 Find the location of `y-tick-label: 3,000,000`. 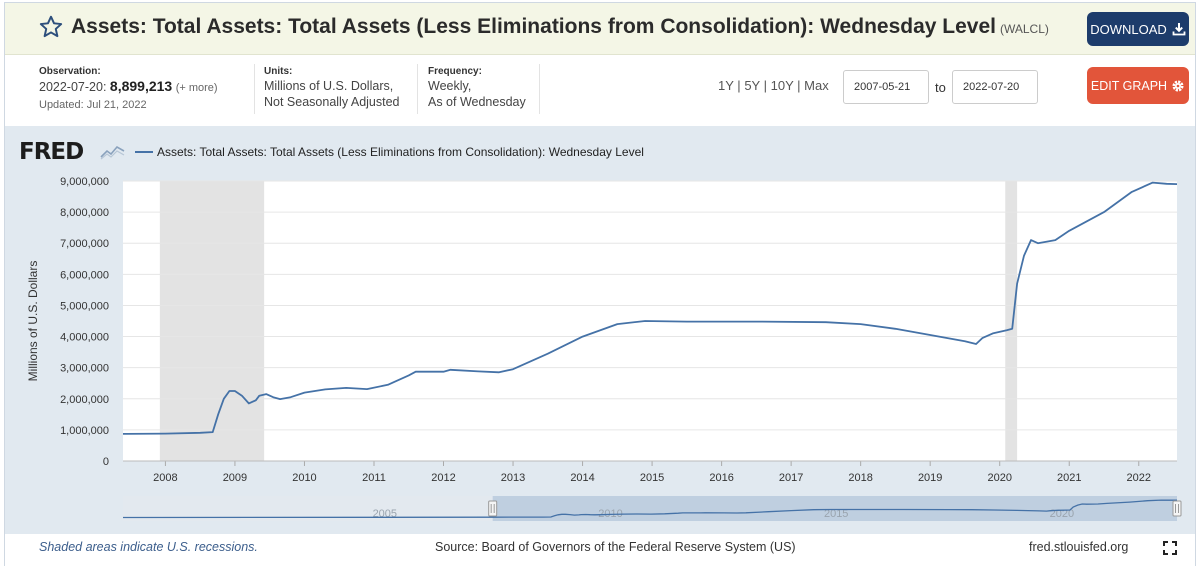

y-tick-label: 3,000,000 is located at coordinates (84, 369).